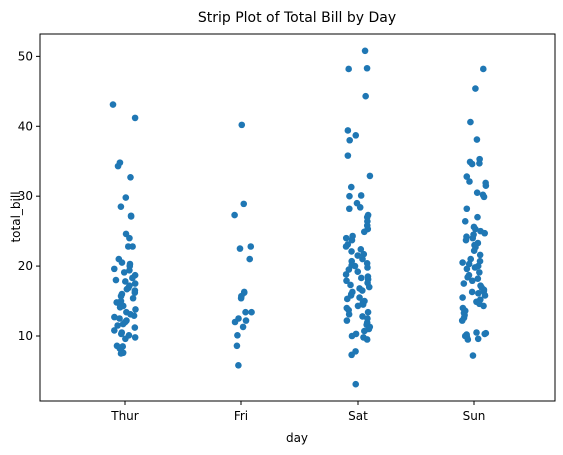 The height and width of the screenshot is (455, 563). I want to click on y-axis-ticks: 10 20 30 40 50, so click(29, 196).